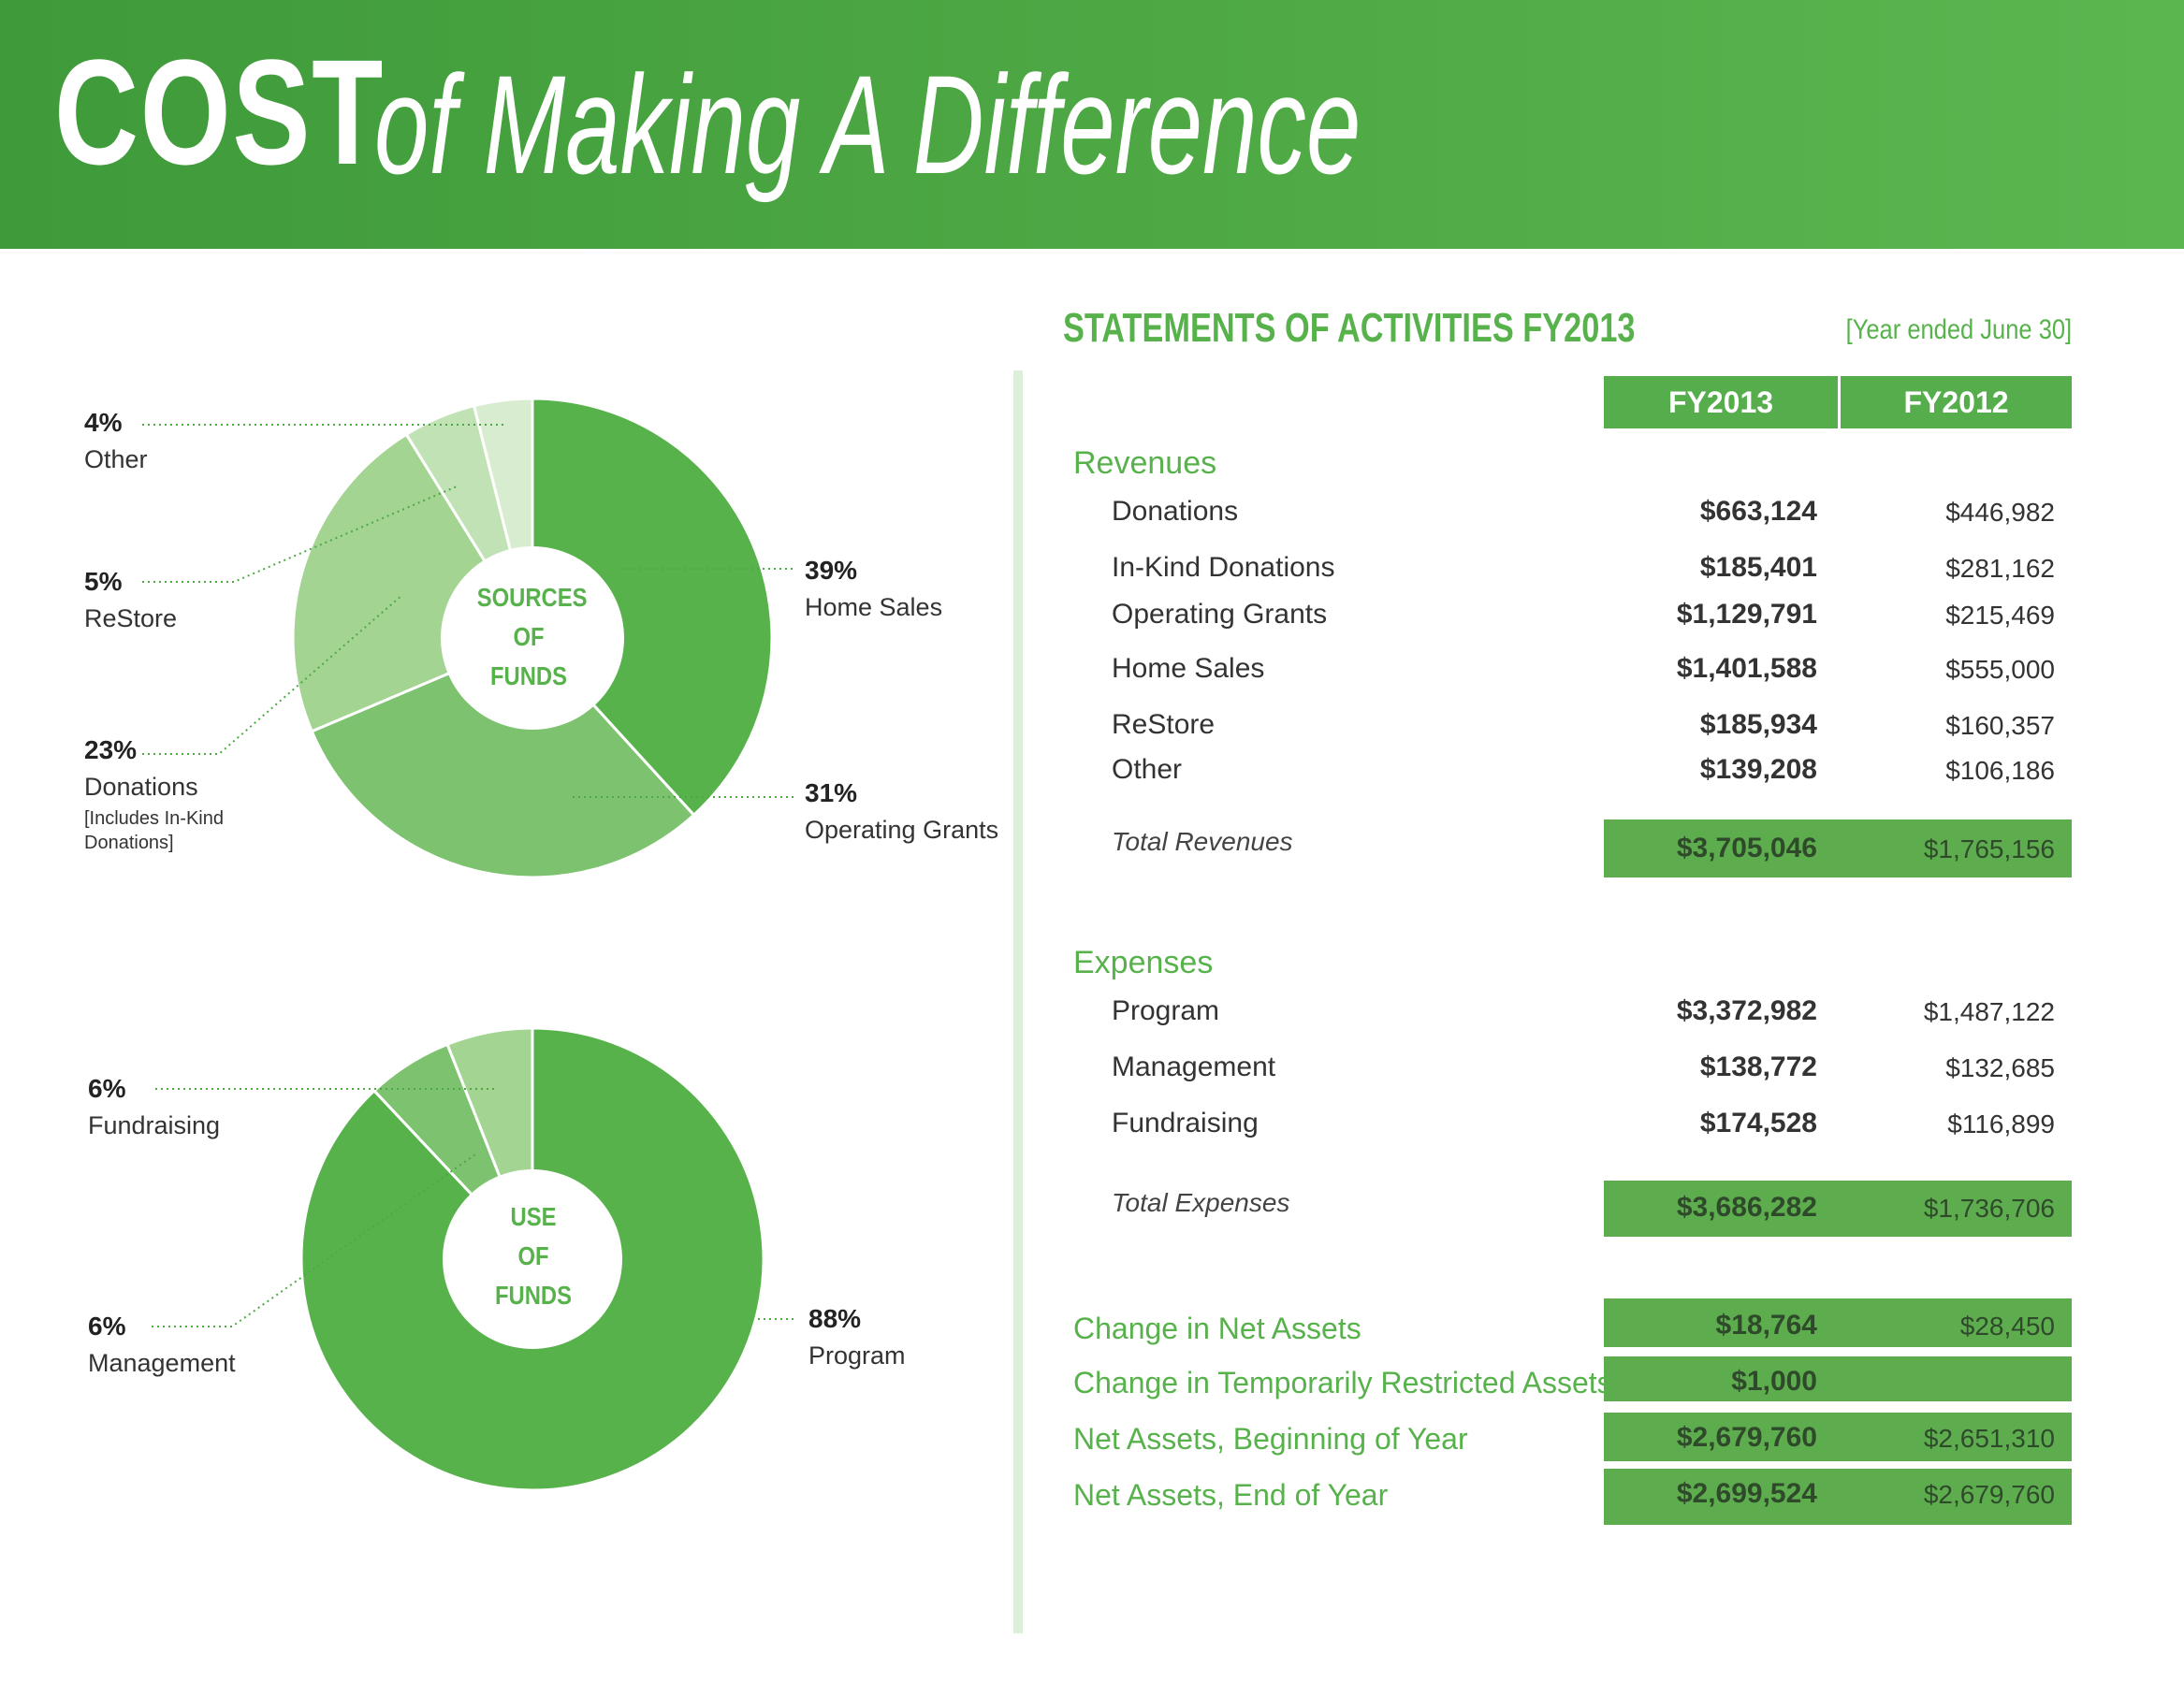 This screenshot has height=1682, width=2184. What do you see at coordinates (2000, 568) in the screenshot?
I see `value-fy2012: $281,162` at bounding box center [2000, 568].